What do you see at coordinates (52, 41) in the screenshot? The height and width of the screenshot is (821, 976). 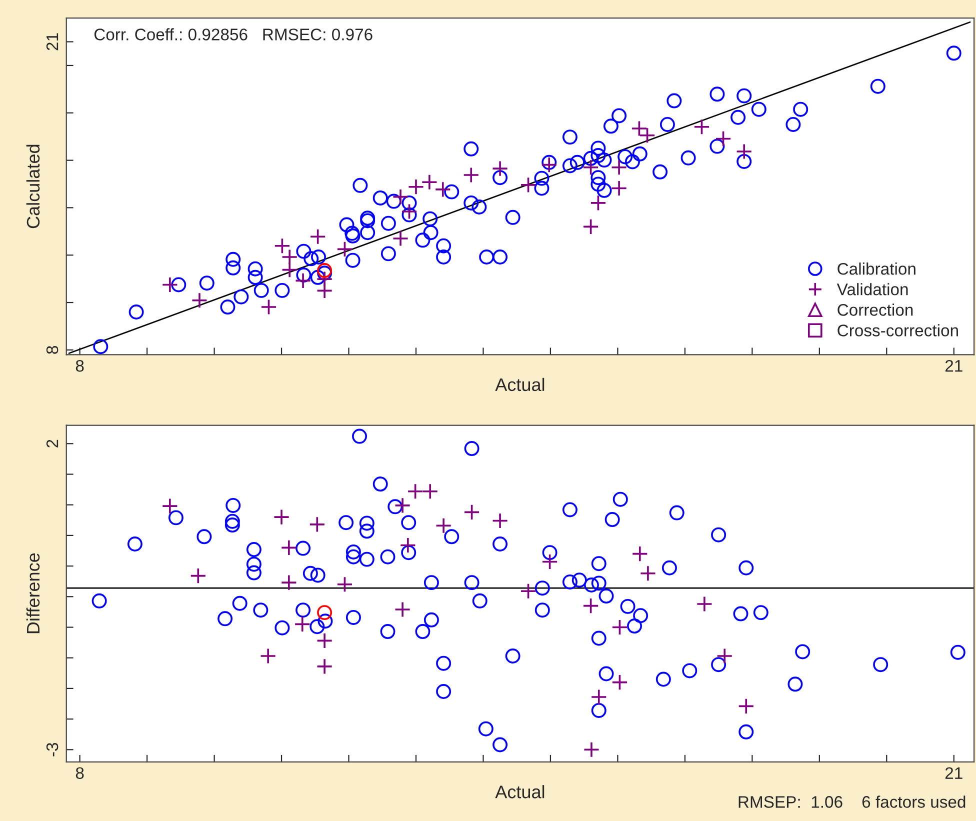 I see `y-tick-label: 21` at bounding box center [52, 41].